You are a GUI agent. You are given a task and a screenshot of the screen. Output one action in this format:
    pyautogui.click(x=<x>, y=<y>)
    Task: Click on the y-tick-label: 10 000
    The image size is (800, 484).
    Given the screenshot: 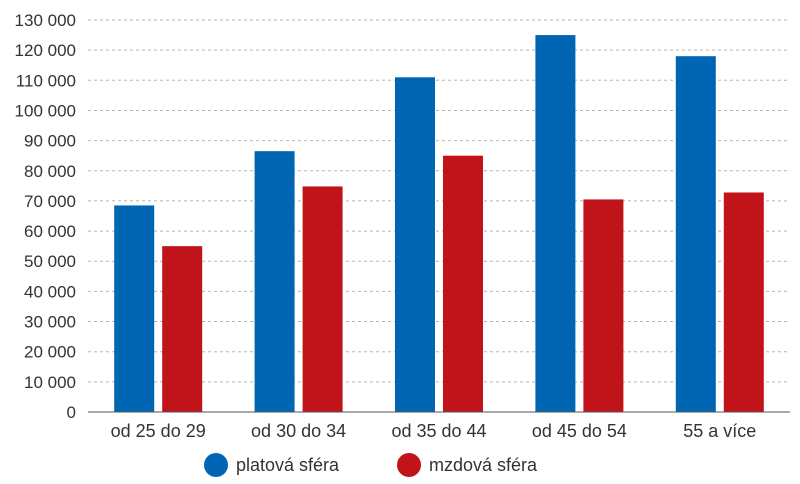 What is the action you would take?
    pyautogui.click(x=50, y=382)
    